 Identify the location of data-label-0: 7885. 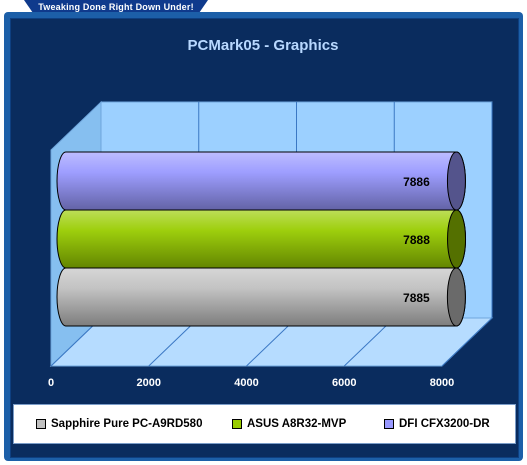
(416, 298).